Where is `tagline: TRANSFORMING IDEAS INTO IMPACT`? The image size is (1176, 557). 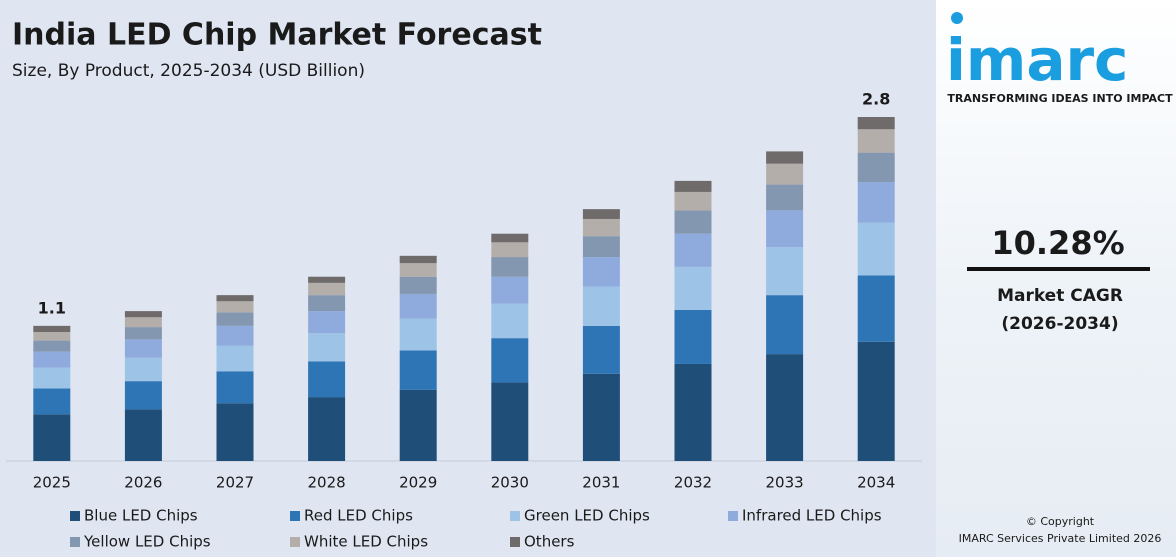
tagline: TRANSFORMING IDEAS INTO IMPACT is located at coordinates (1060, 98).